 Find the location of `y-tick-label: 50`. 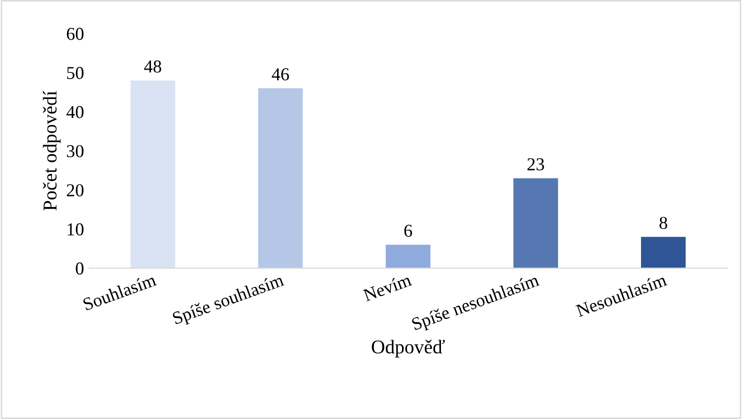

y-tick-label: 50 is located at coordinates (75, 73).